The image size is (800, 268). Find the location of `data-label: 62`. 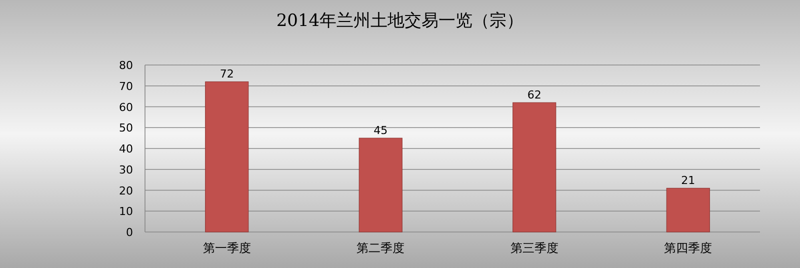

data-label: 62 is located at coordinates (534, 95).